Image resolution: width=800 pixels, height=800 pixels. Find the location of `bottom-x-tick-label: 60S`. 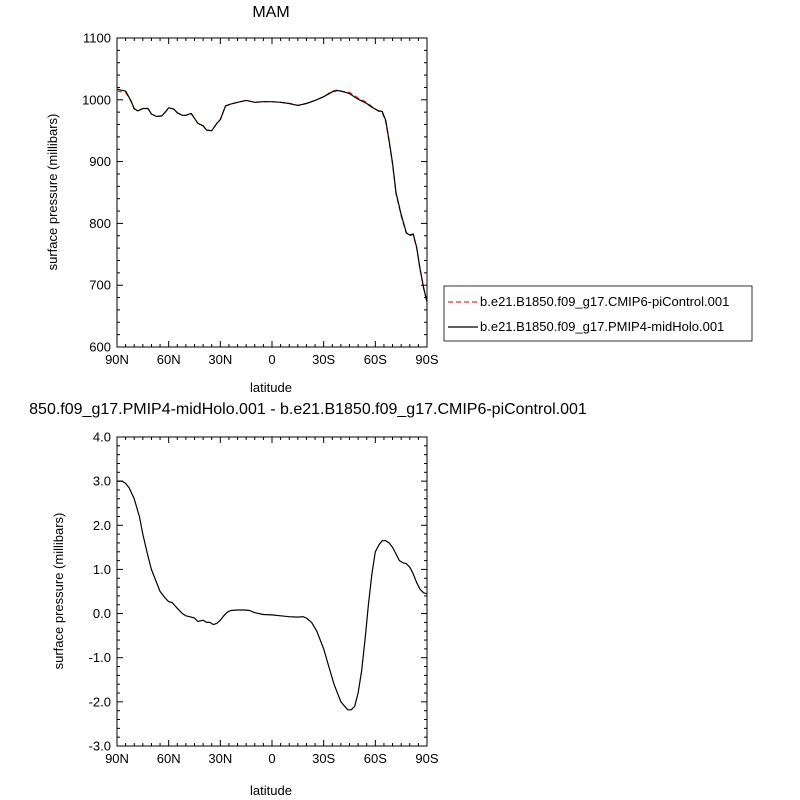

bottom-x-tick-label: 60S is located at coordinates (375, 758).